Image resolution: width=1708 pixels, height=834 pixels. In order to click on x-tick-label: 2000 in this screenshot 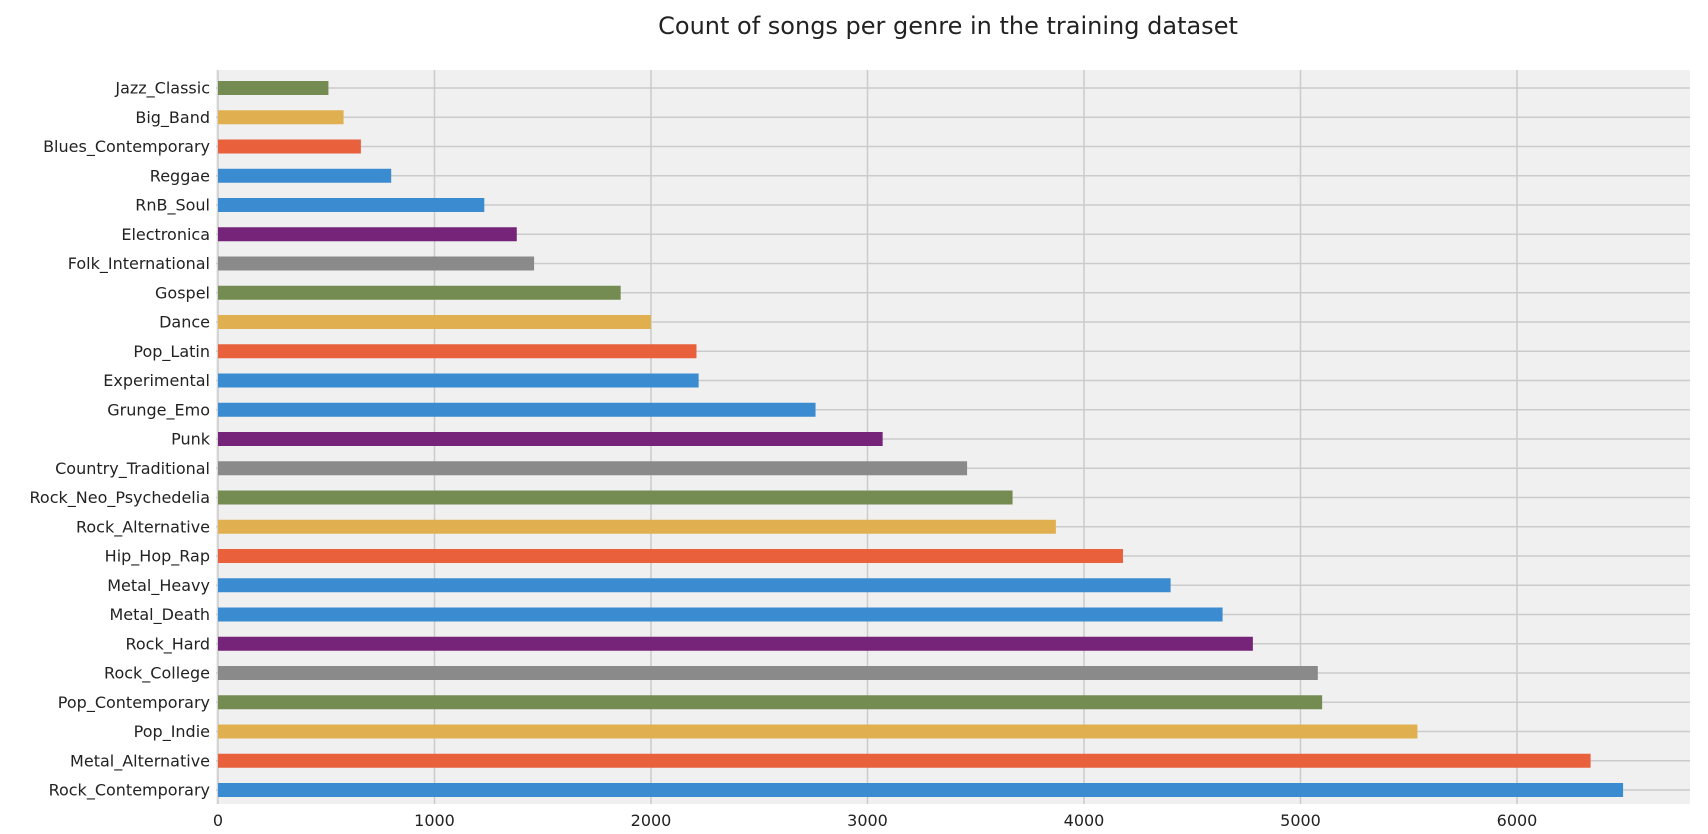, I will do `click(651, 820)`.